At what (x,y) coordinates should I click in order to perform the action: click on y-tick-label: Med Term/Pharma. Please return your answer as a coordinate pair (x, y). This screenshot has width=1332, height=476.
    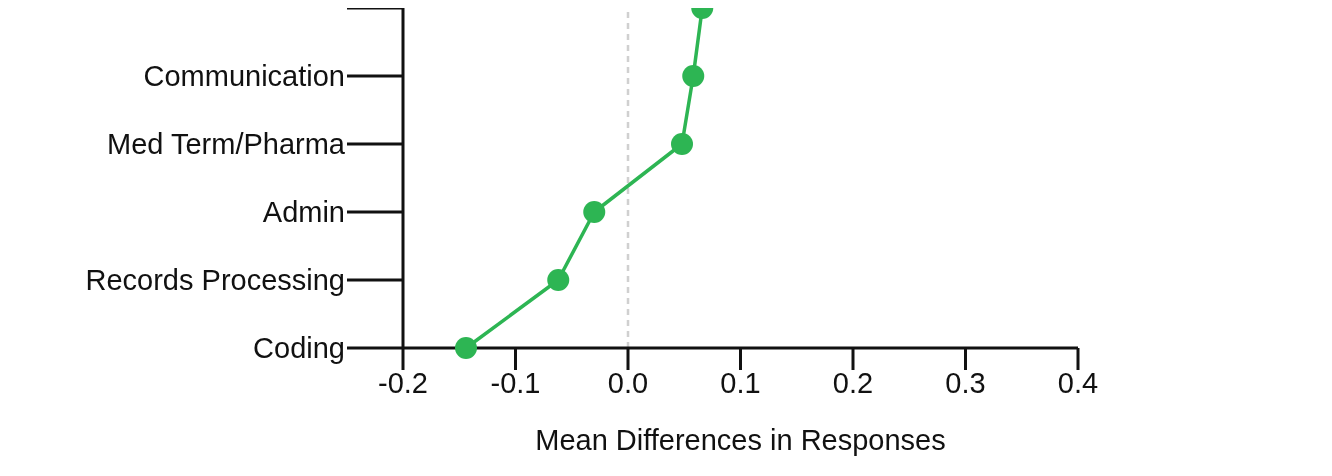
    Looking at the image, I should click on (226, 144).